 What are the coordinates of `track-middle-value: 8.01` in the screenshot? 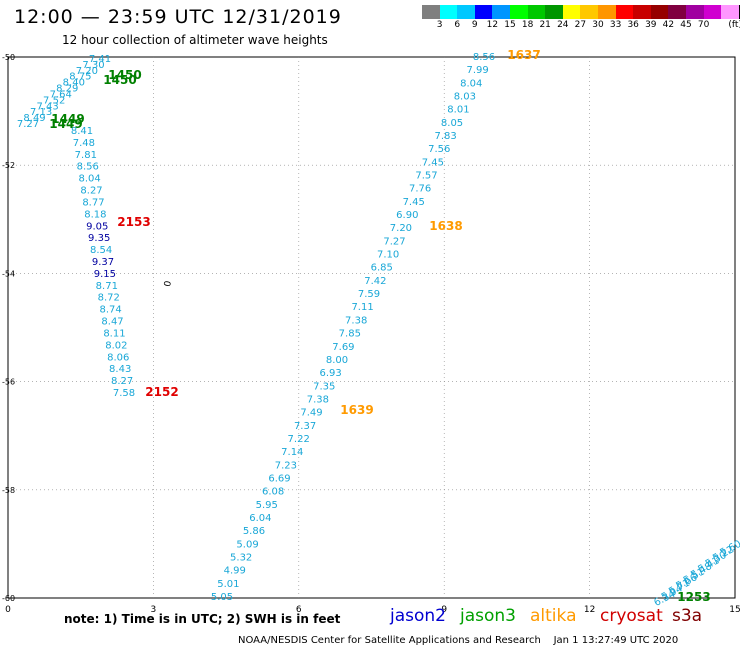 It's located at (458, 110).